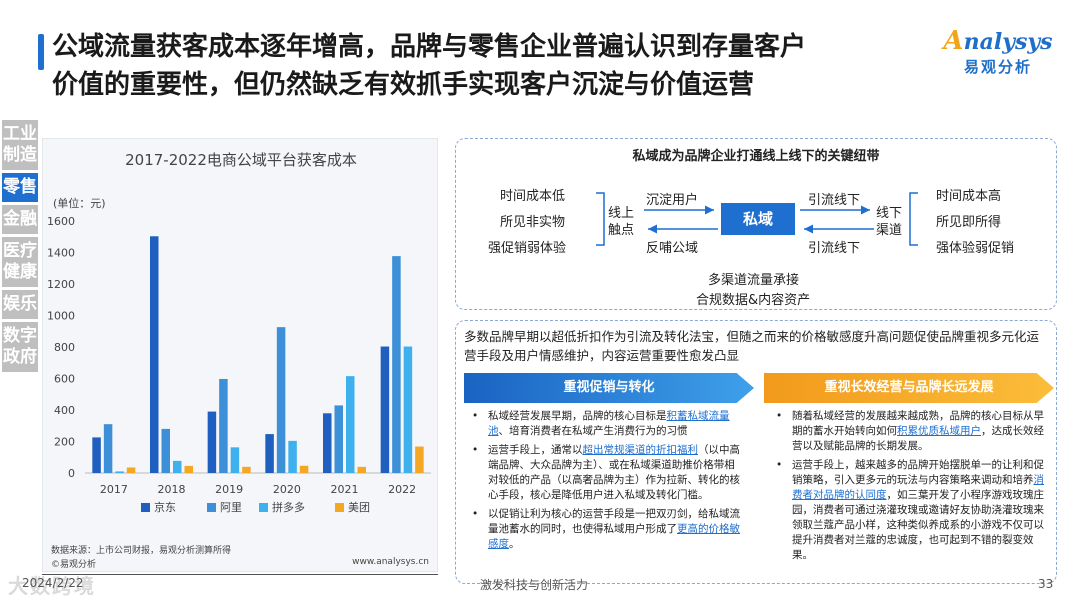 The image size is (1080, 608). Describe the element at coordinates (577, 416) in the screenshot. I see `left-bullet-1-pre: 私域经营发展早期，品牌的核心目标是` at that location.